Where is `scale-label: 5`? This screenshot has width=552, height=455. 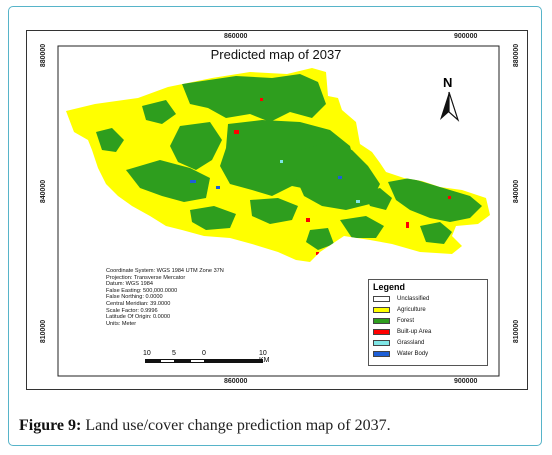
scale-label: 5 is located at coordinates (174, 353).